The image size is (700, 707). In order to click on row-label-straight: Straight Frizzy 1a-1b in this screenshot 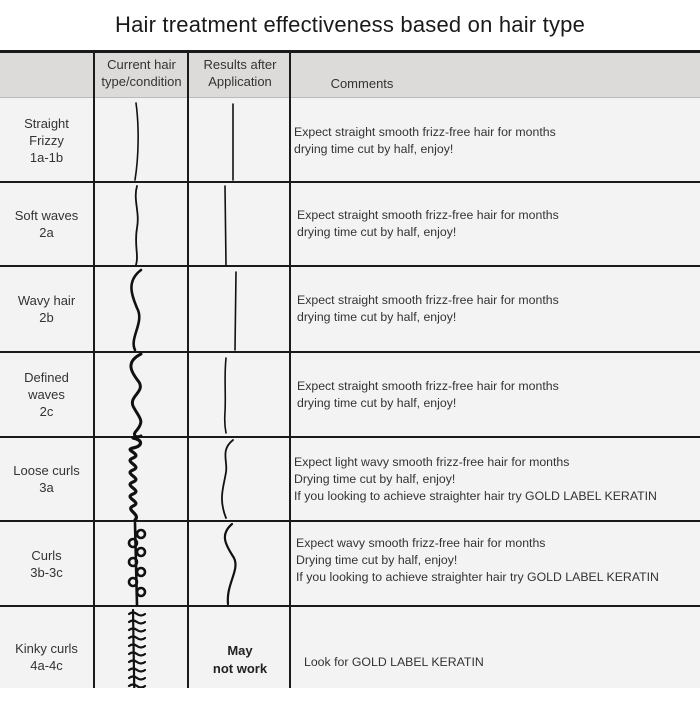, I will do `click(46, 140)`.